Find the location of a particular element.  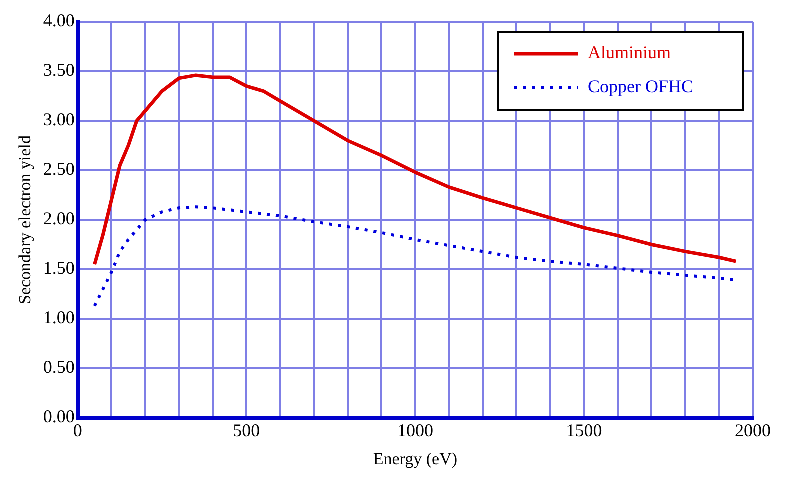

y-tick-label: 2.50 is located at coordinates (59, 169).